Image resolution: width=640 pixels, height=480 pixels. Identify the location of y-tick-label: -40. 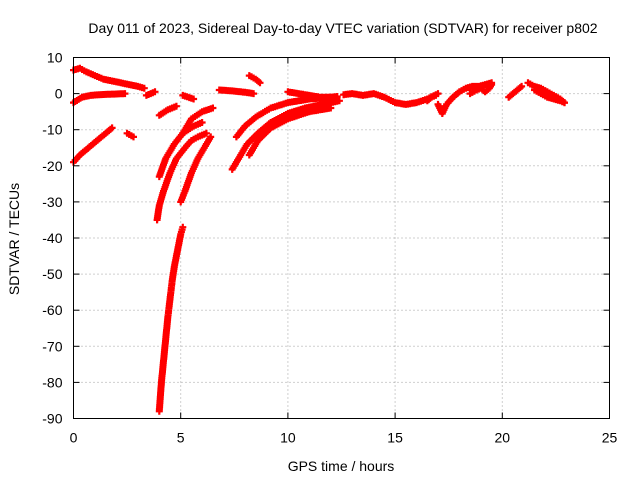
(52, 238).